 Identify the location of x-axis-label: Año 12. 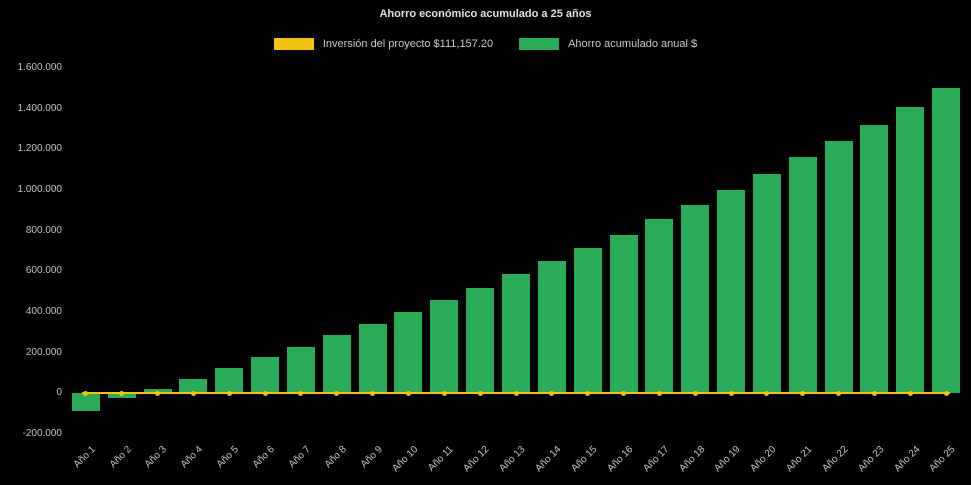
(476, 459).